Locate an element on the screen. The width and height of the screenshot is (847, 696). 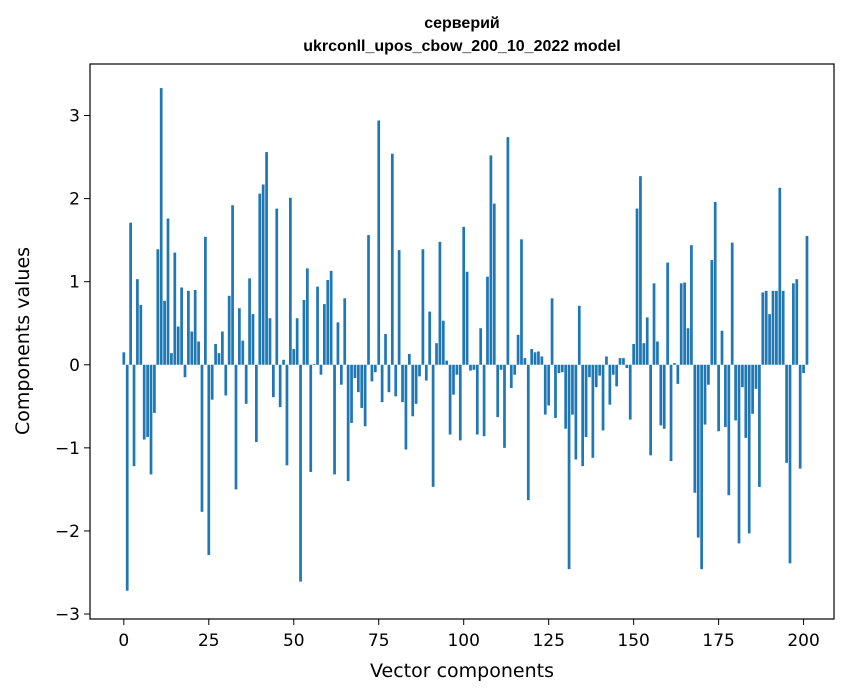
x-tick-label: 125 is located at coordinates (548, 641).